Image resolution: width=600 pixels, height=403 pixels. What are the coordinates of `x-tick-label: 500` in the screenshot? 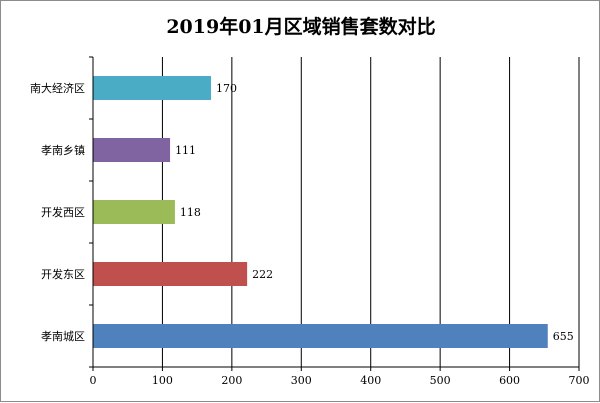 It's located at (440, 380).